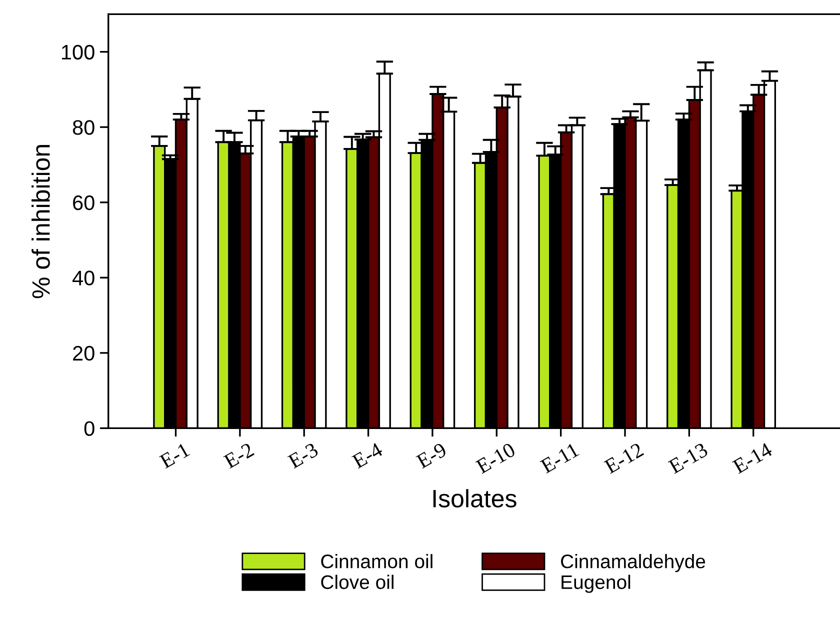  I want to click on x-tick-label: E-14, so click(753, 458).